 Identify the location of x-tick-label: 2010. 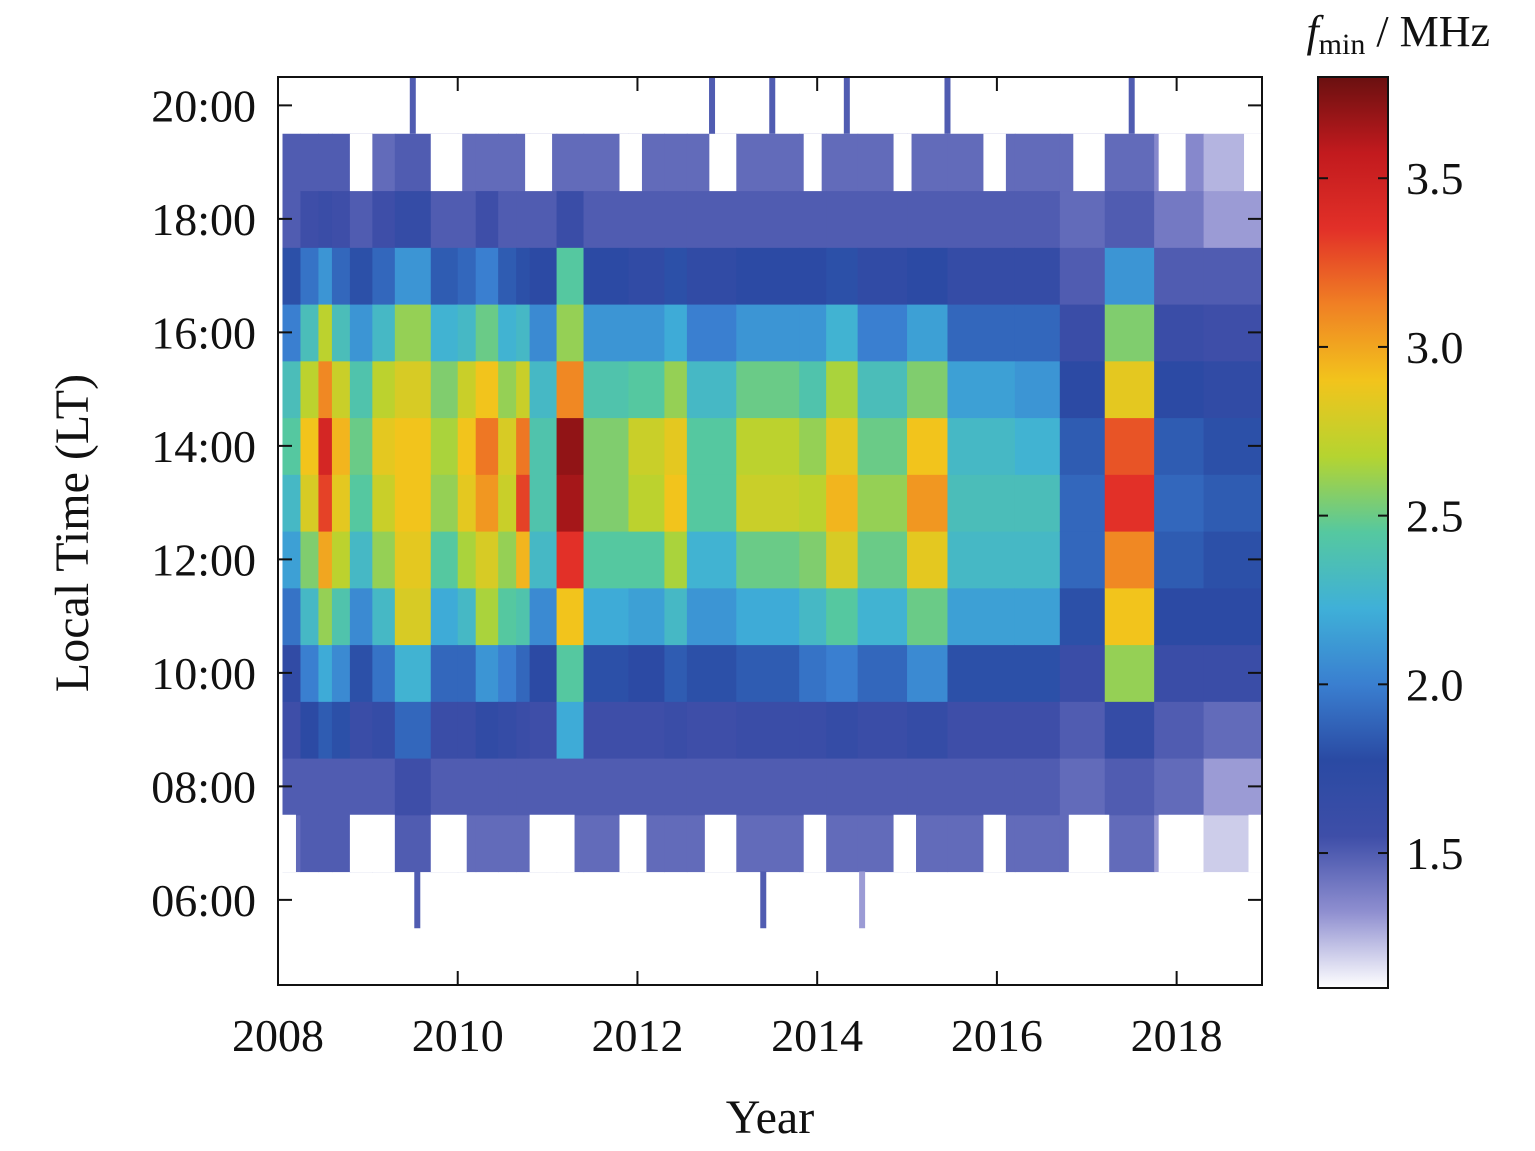
(458, 1035).